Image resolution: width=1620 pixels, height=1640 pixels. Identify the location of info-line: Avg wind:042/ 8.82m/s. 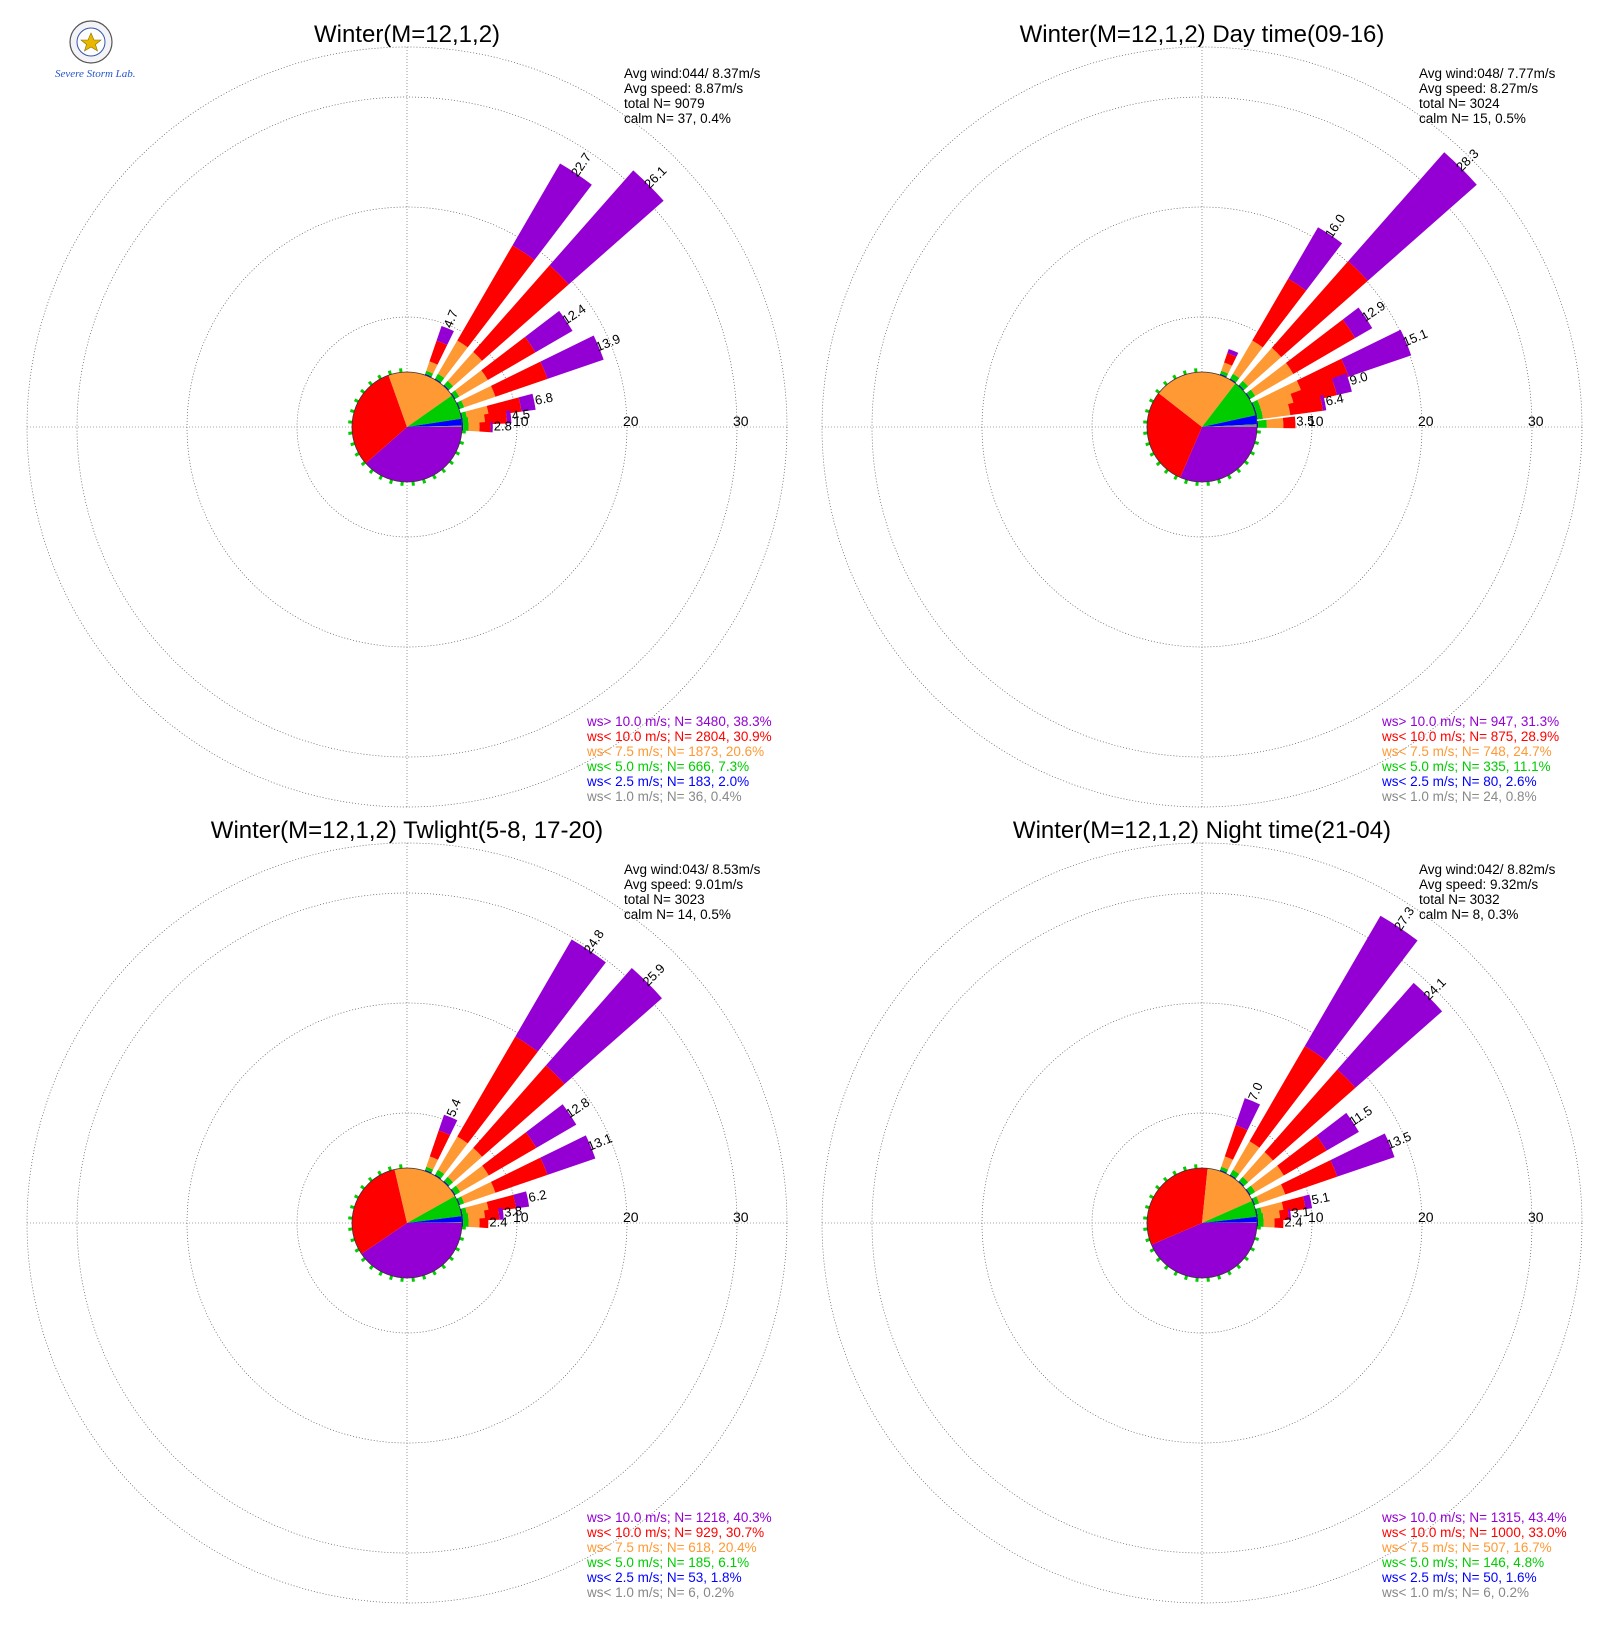
(1487, 869).